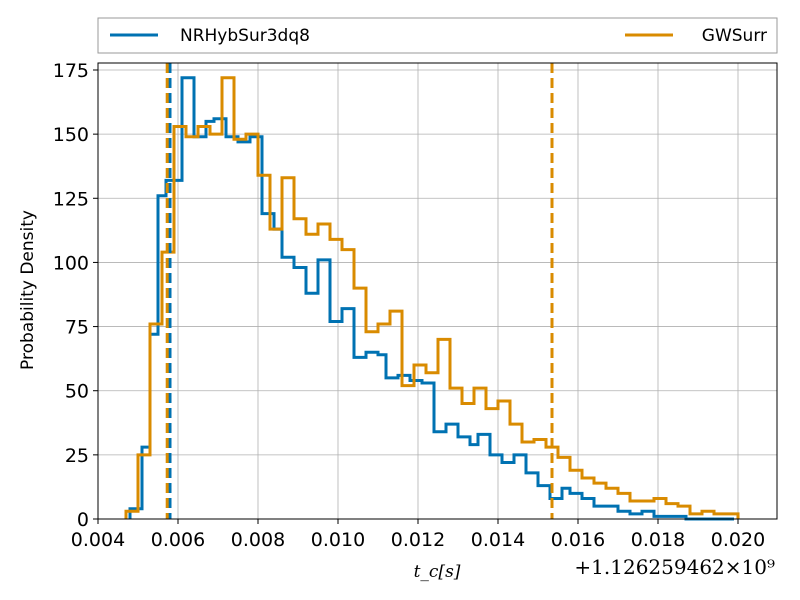 The width and height of the screenshot is (800, 600). I want to click on y-tick-label: 25, so click(77, 456).